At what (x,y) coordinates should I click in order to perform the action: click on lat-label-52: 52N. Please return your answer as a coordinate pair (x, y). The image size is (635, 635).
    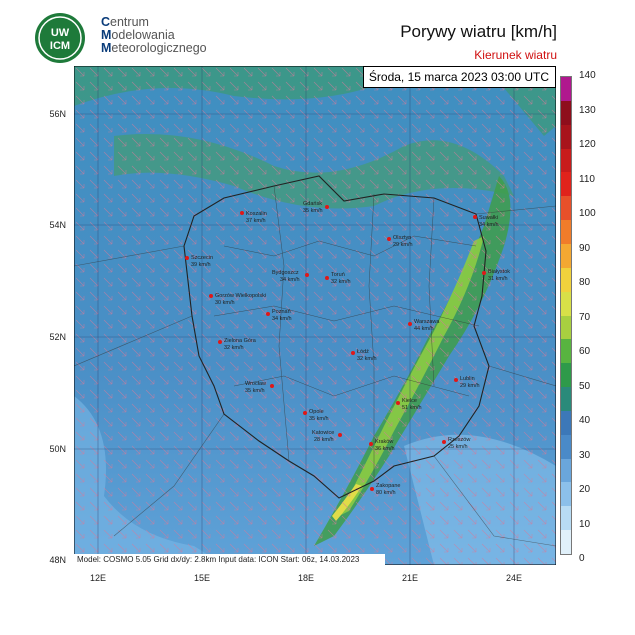
    Looking at the image, I should click on (57, 337).